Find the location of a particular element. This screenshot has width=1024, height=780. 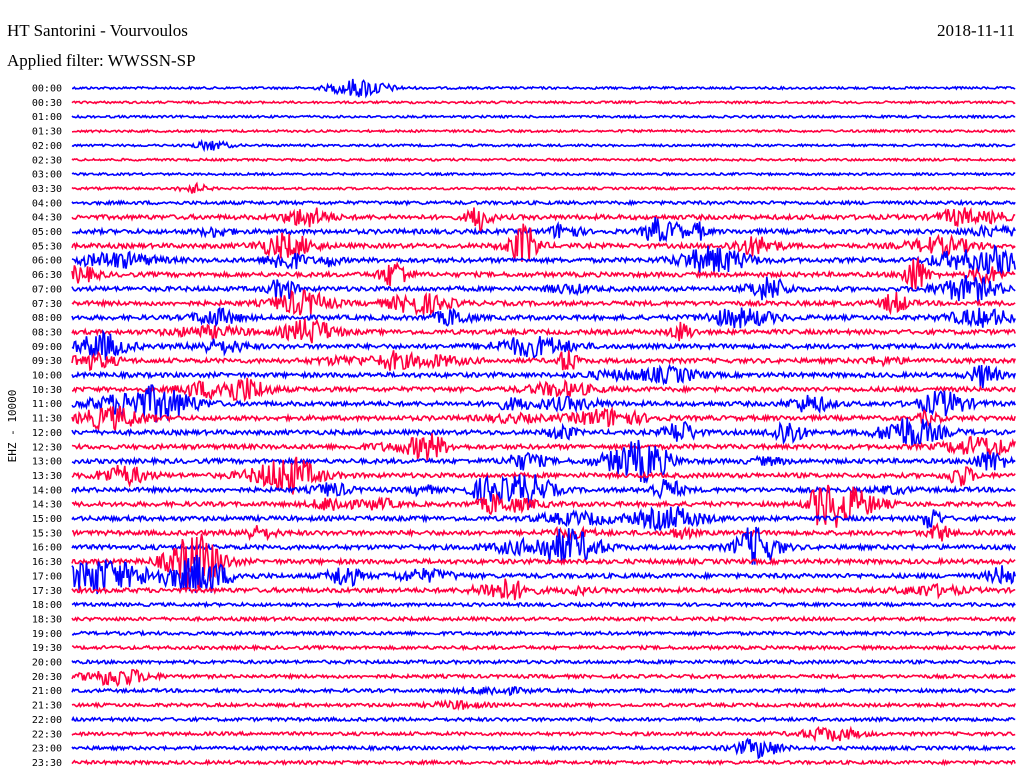

row-time-label: 16:00 is located at coordinates (47, 548).